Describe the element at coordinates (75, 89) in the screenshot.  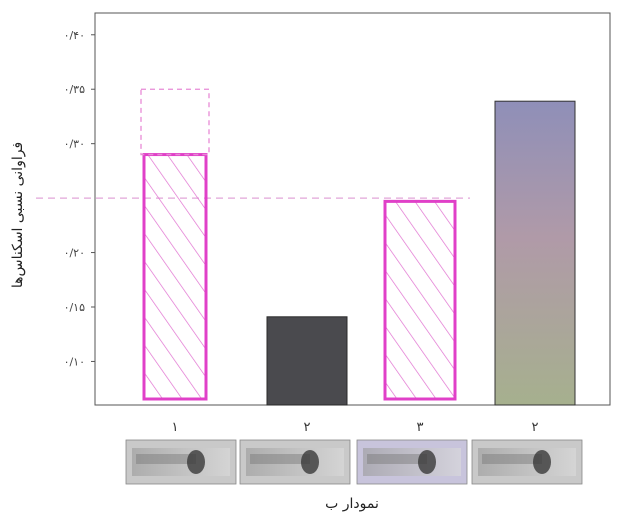
I see `y-tick-label: ۰/۳۵` at that location.